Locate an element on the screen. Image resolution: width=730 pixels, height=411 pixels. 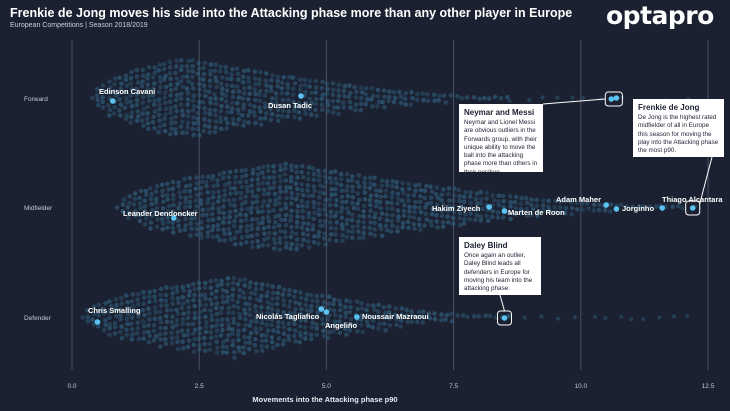
player-dot-adam-maher is located at coordinates (606, 205).